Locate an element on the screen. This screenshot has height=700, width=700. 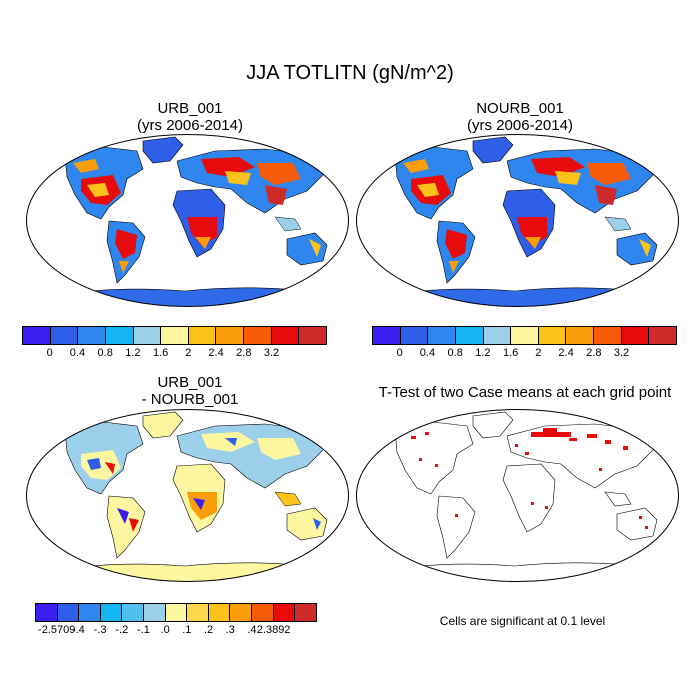
colorbar-label: -.1 is located at coordinates (143, 630).